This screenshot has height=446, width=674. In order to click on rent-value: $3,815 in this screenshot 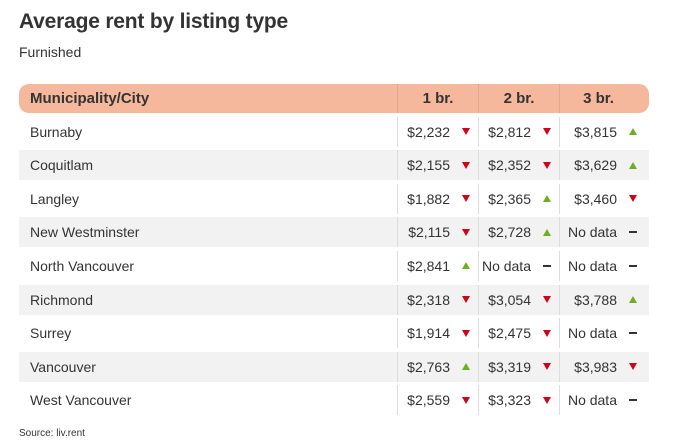, I will do `click(595, 131)`.